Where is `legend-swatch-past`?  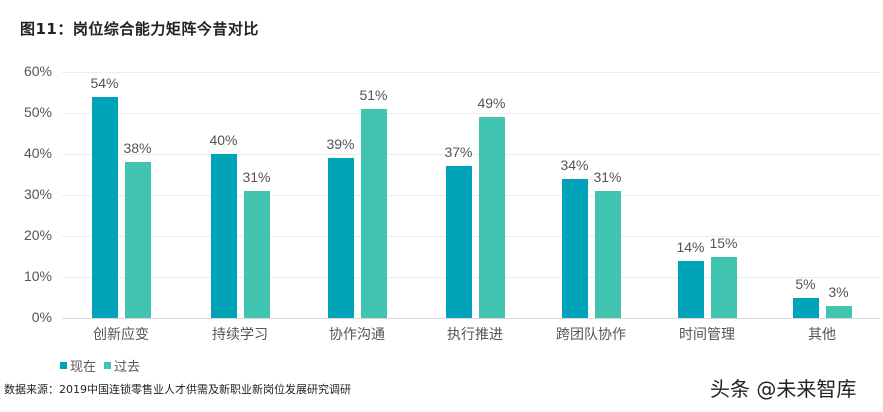 legend-swatch-past is located at coordinates (108, 365).